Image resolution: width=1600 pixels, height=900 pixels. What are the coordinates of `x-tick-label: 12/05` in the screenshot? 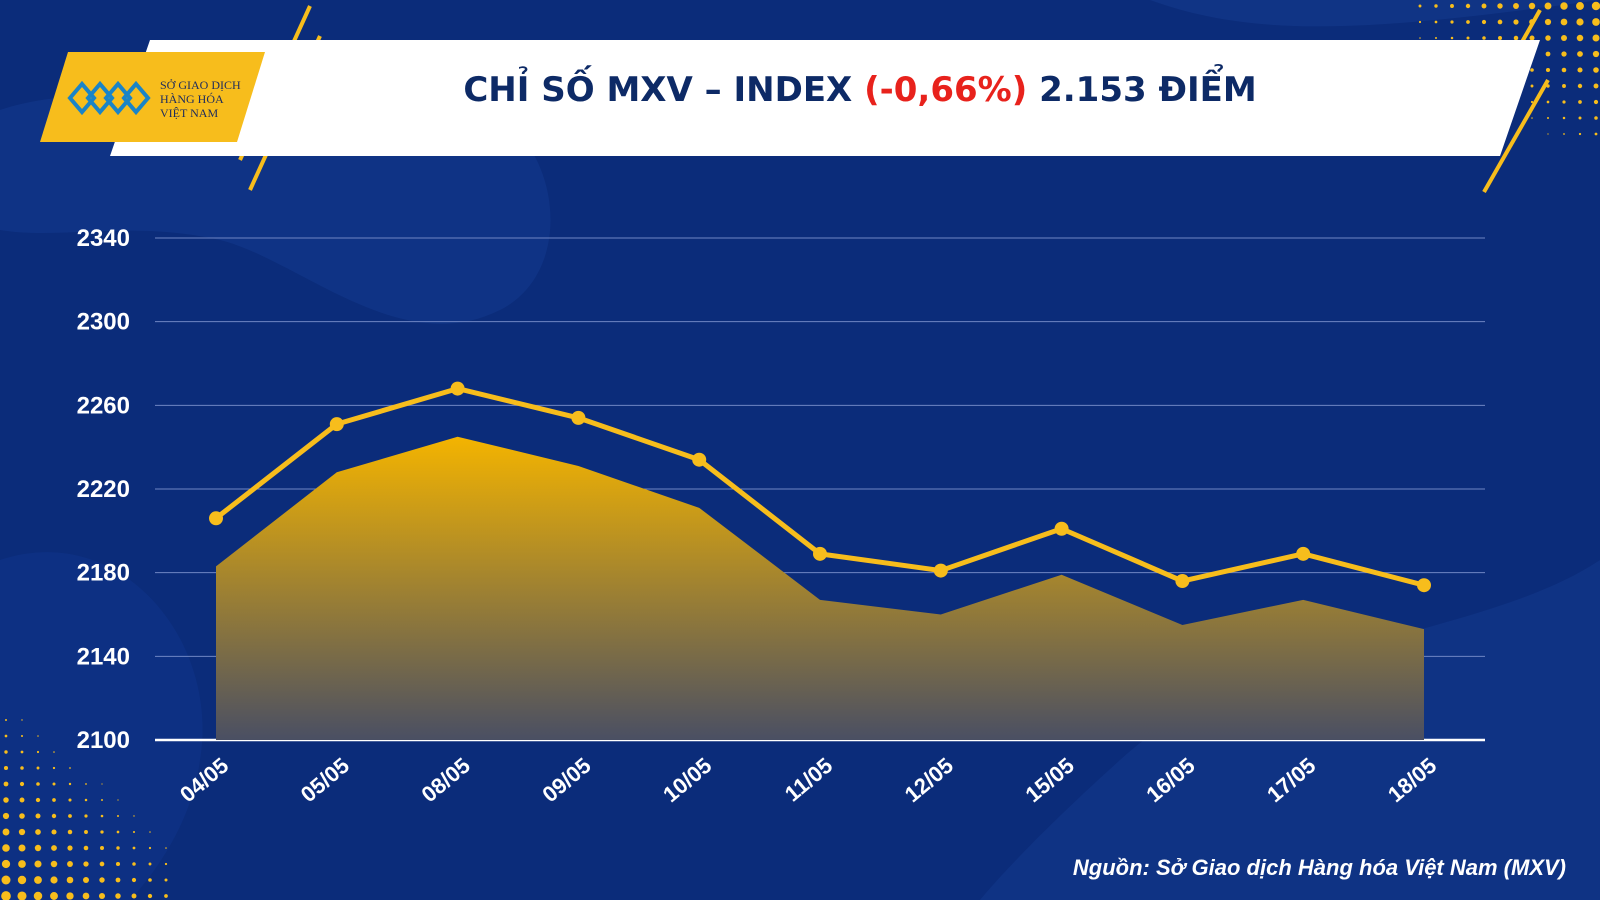 It's located at (929, 780).